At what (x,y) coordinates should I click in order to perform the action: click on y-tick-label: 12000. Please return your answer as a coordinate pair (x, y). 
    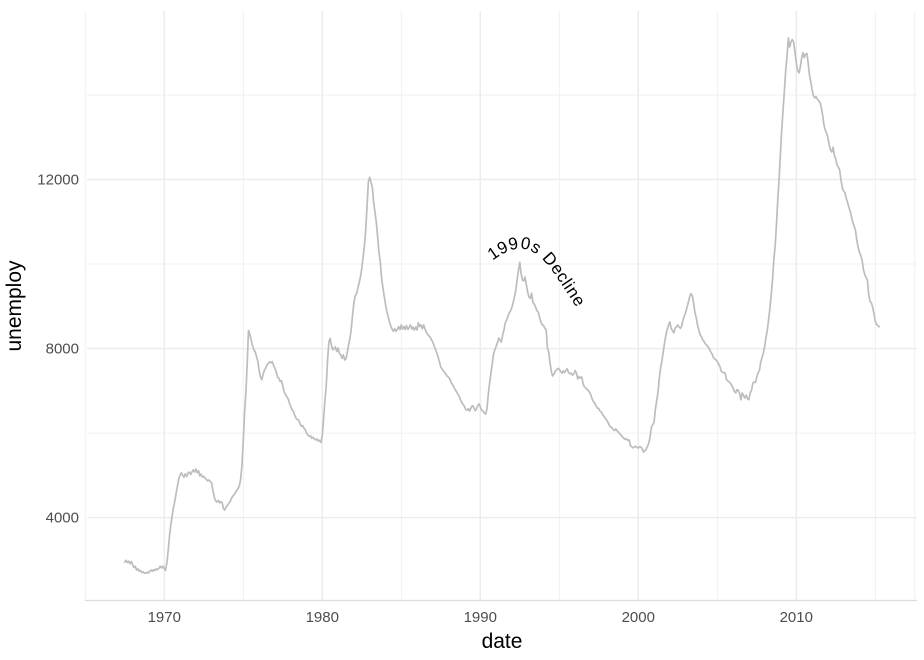
    Looking at the image, I should click on (58, 179).